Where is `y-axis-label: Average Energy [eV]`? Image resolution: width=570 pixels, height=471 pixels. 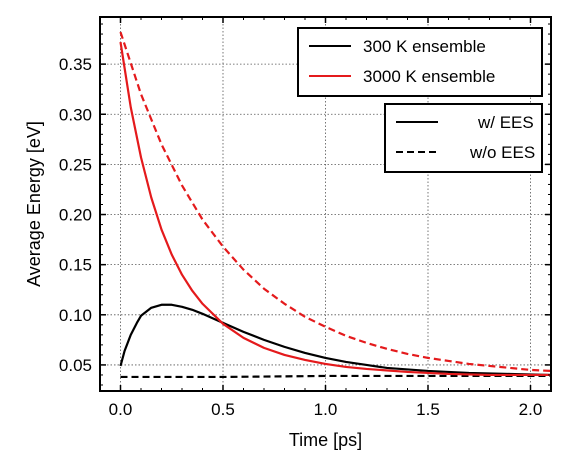
y-axis-label: Average Energy [eV] is located at coordinates (34, 204).